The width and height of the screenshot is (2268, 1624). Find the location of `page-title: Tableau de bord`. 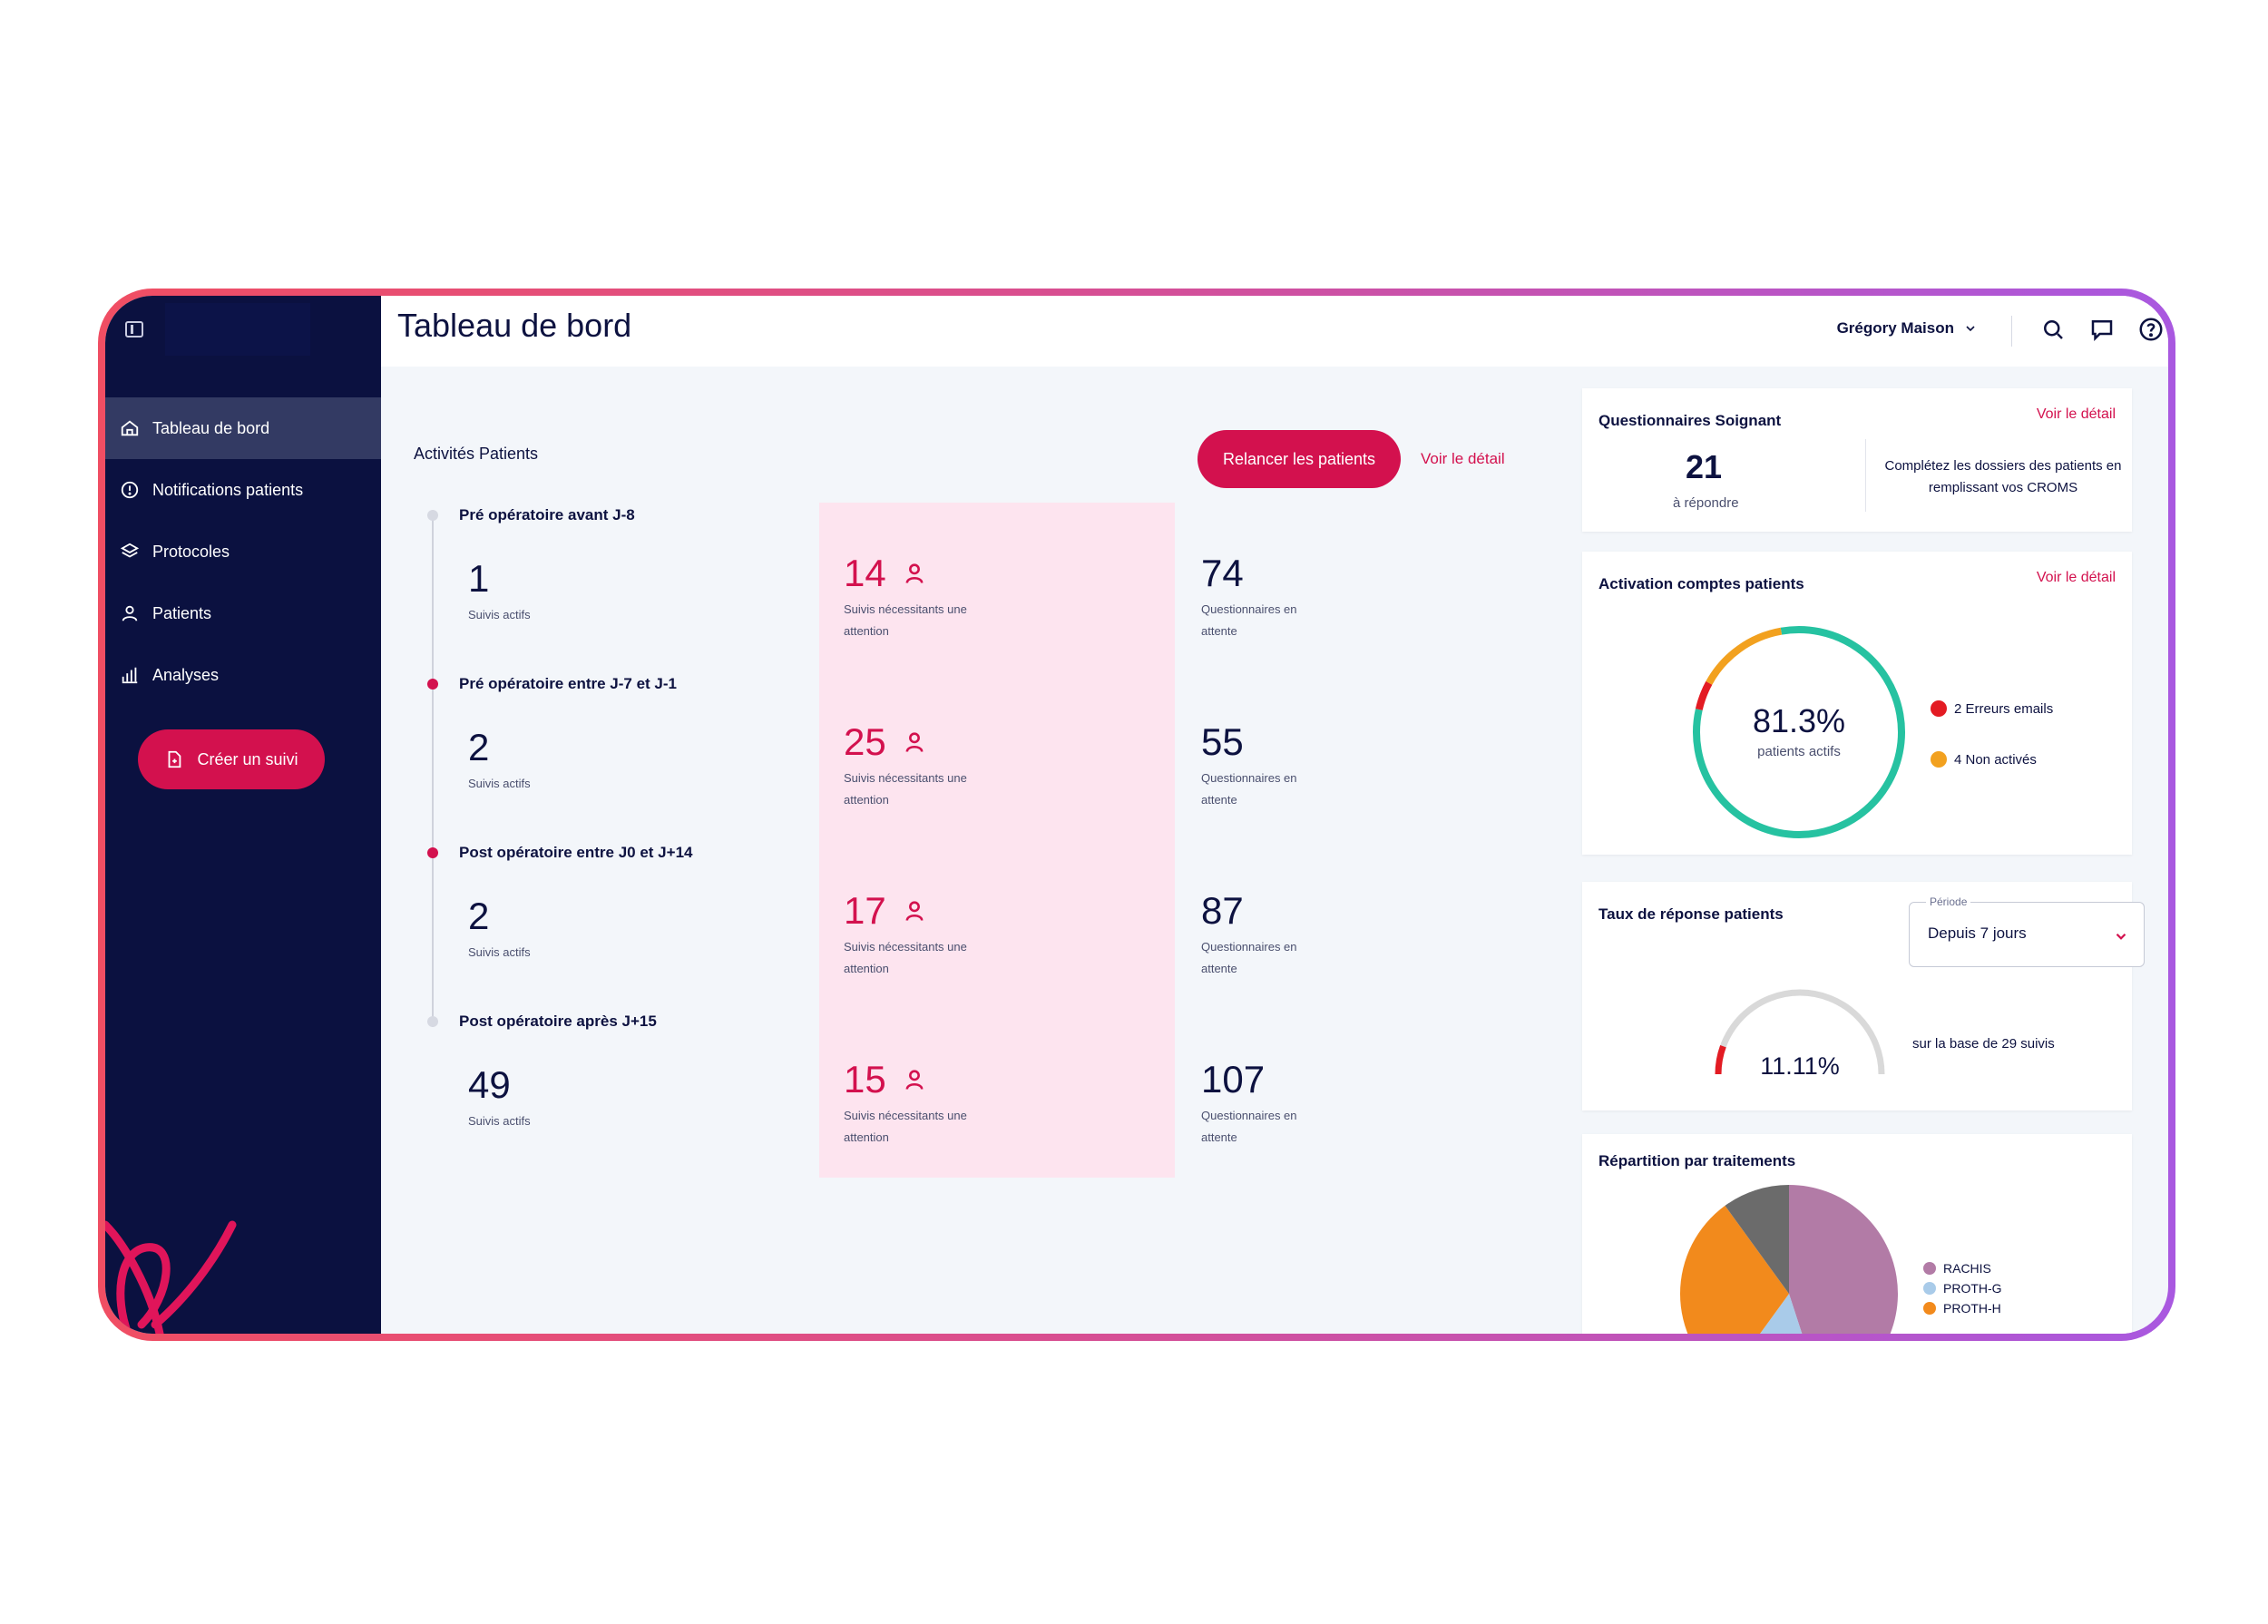

page-title: Tableau de bord is located at coordinates (514, 325).